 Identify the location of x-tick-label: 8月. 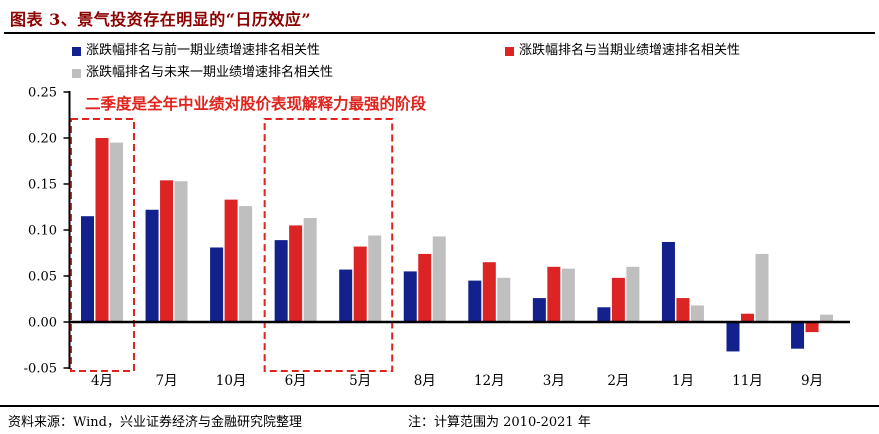
(425, 381).